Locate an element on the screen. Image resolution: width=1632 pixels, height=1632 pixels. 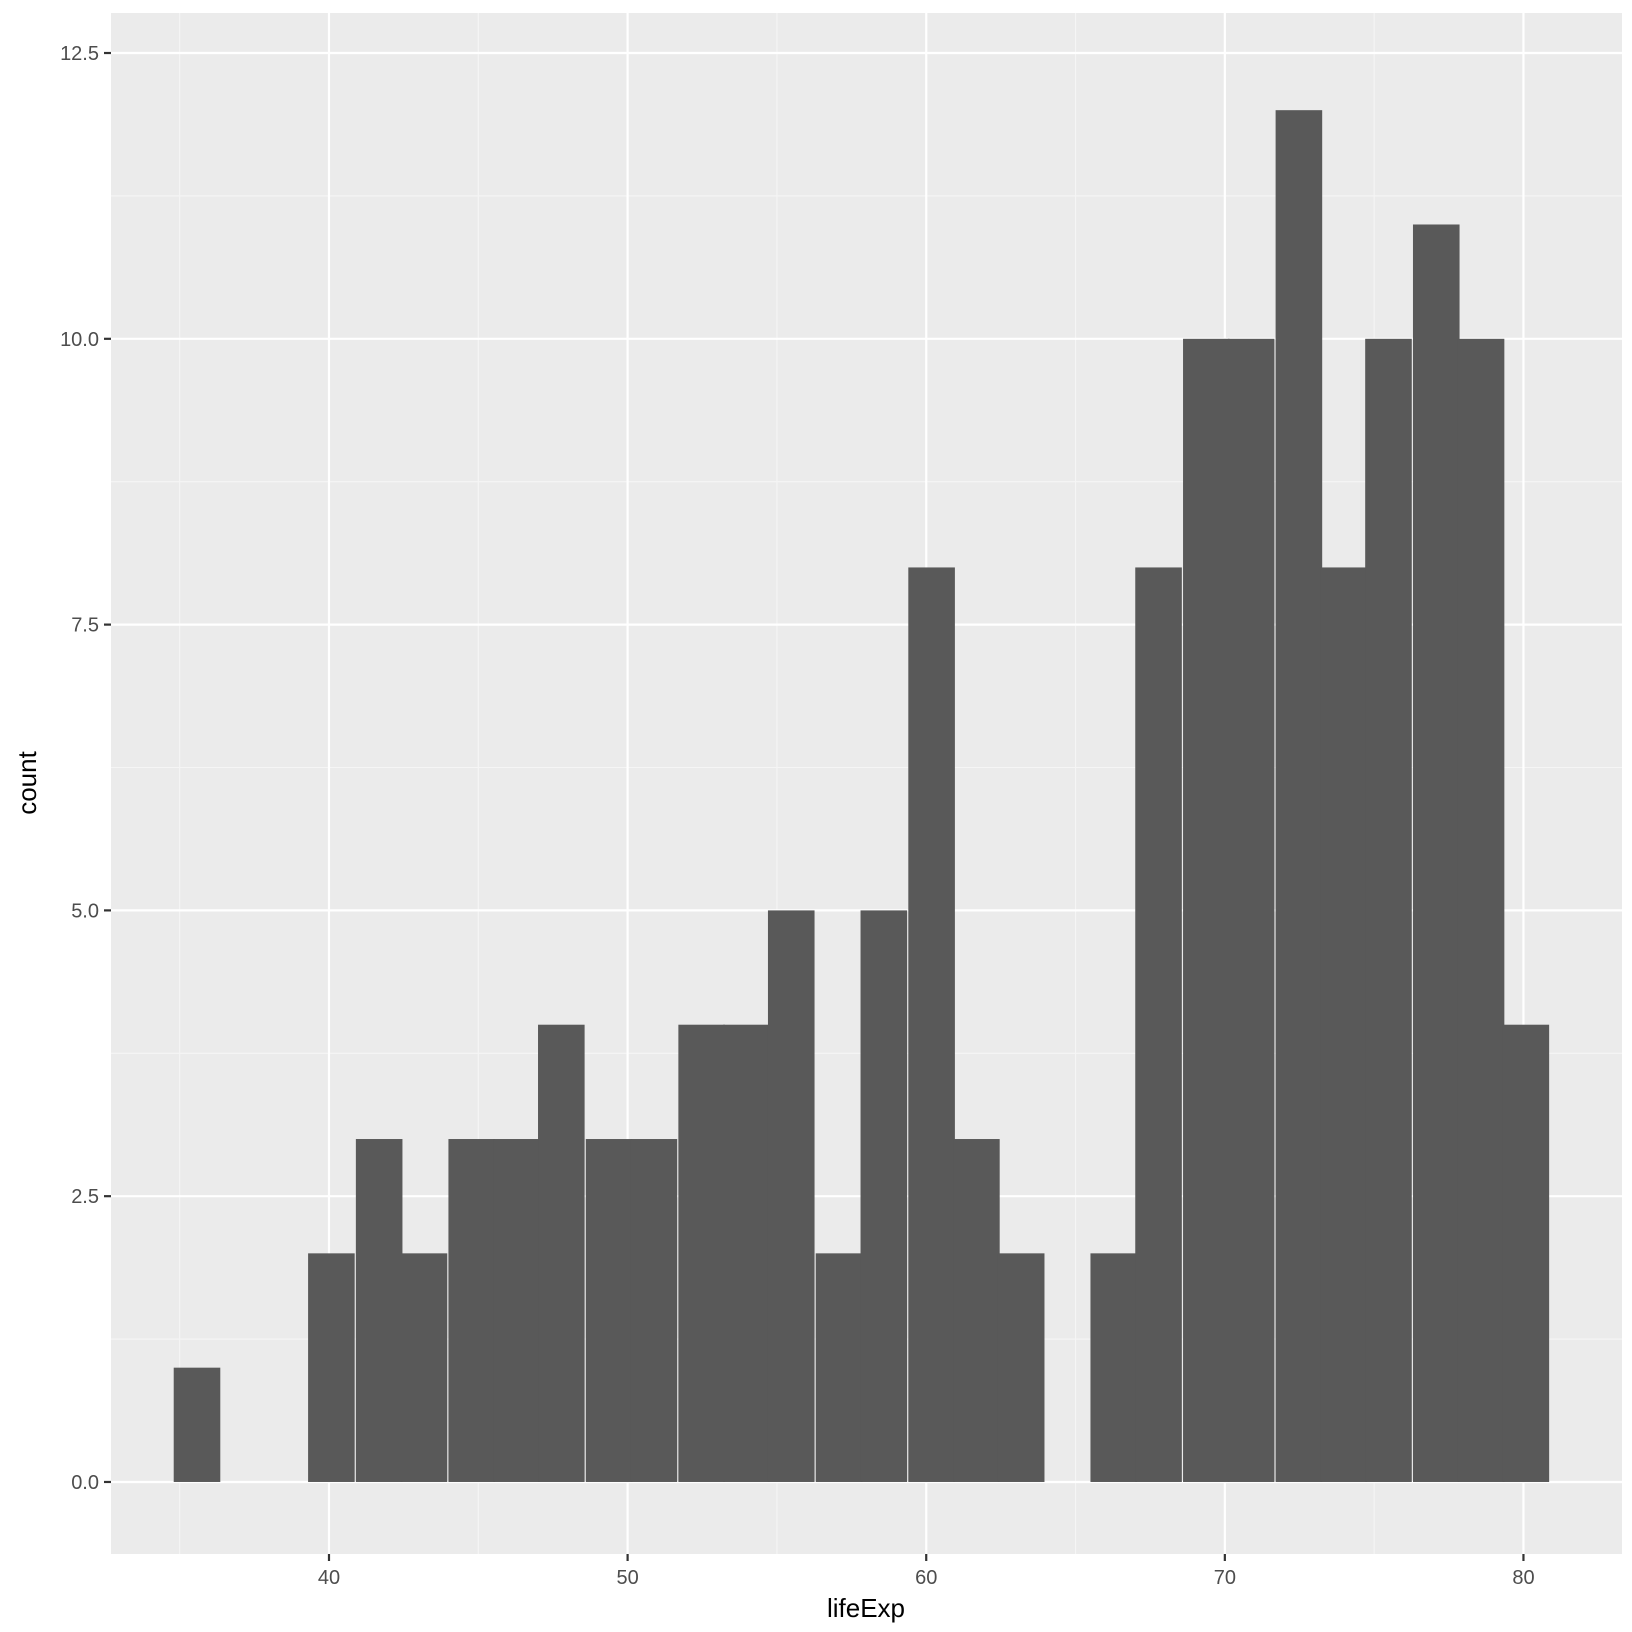
y-tick-label: 12.5 is located at coordinates (79, 54).